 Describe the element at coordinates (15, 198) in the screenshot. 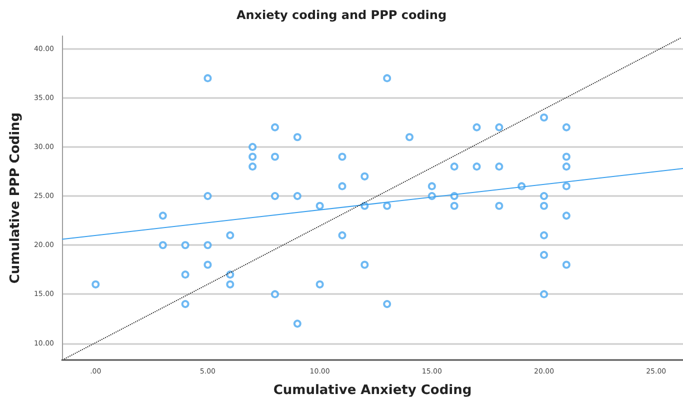

I see `y-axis-title: Cumulative PPP Coding` at that location.